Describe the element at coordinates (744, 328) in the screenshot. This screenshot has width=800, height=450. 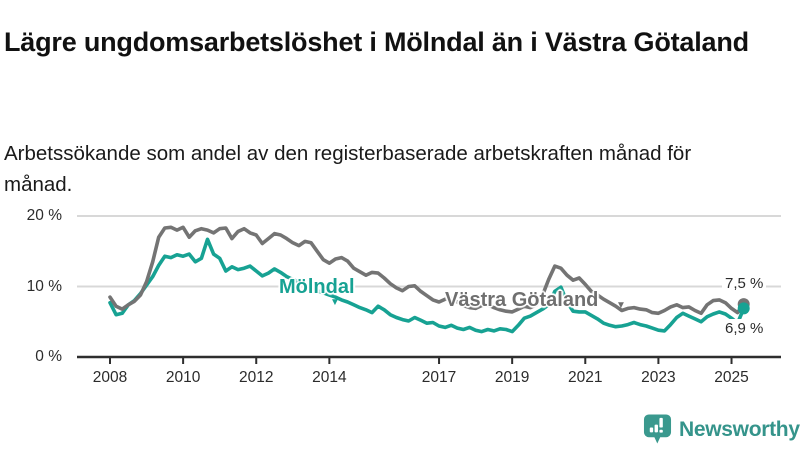
I see `end-value-label-molndal: 6,9 %` at that location.